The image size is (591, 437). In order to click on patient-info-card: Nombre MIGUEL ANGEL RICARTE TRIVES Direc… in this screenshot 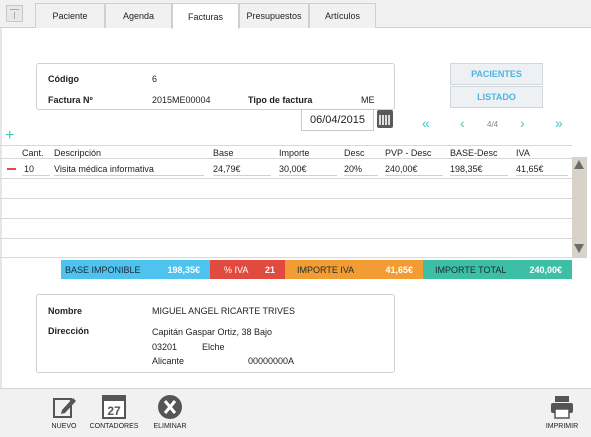, I will do `click(215, 333)`.